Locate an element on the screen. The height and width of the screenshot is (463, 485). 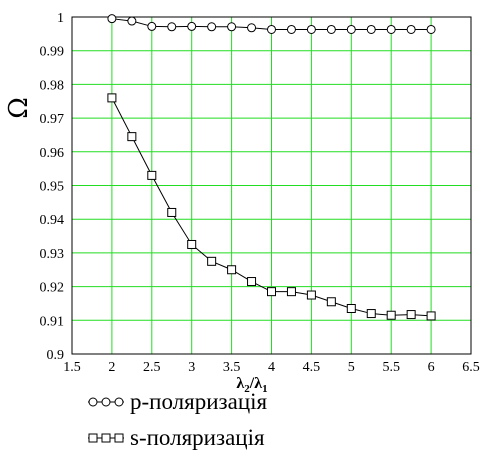
x-tick-label: 6.5 is located at coordinates (471, 367).